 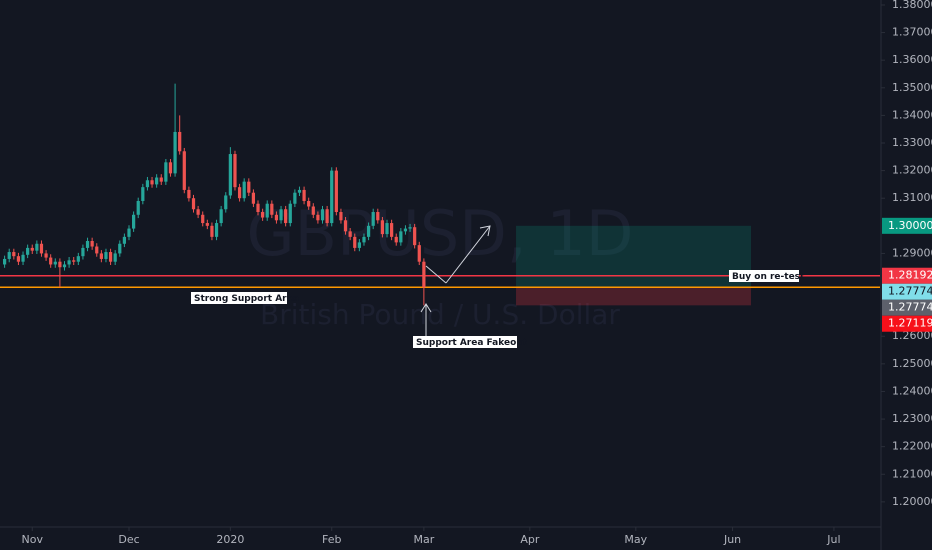 I want to click on target-zone, so click(x=633, y=256).